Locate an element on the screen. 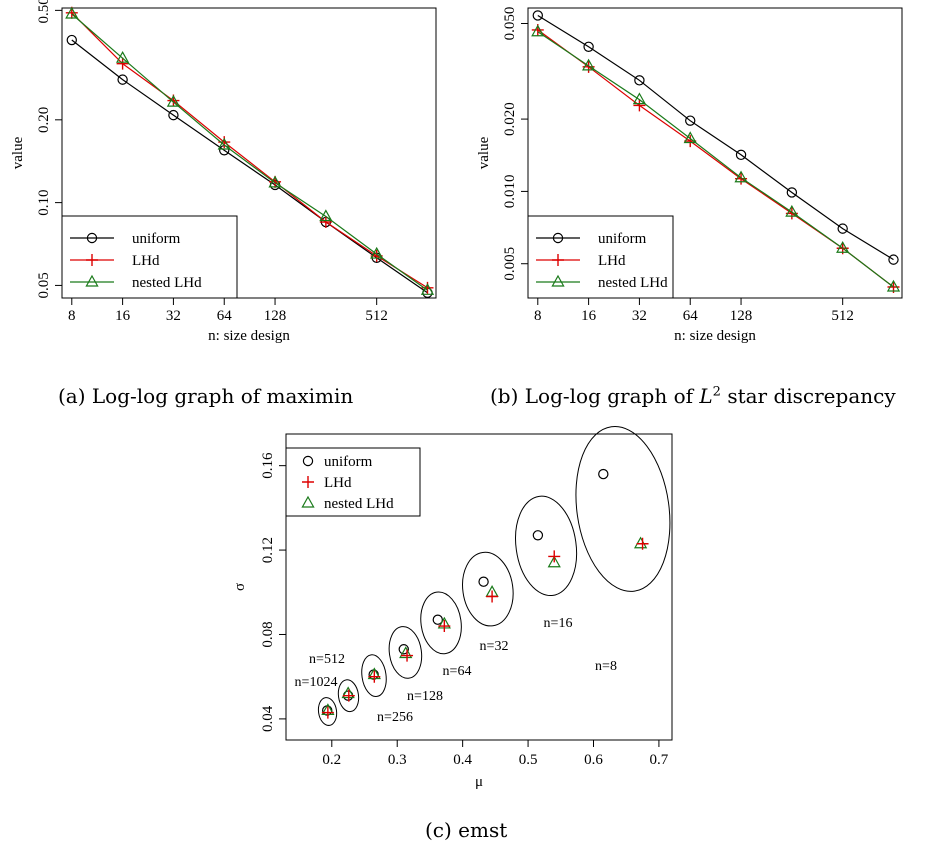 This screenshot has width=930, height=848. discrepancy-x-axis-label: n: size design is located at coordinates (715, 336).